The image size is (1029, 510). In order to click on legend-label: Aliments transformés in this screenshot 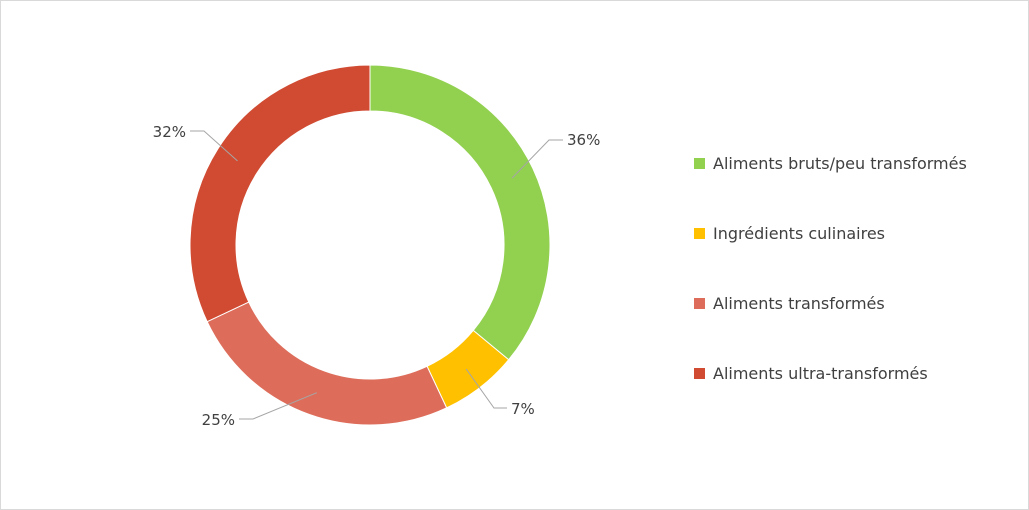, I will do `click(799, 303)`.